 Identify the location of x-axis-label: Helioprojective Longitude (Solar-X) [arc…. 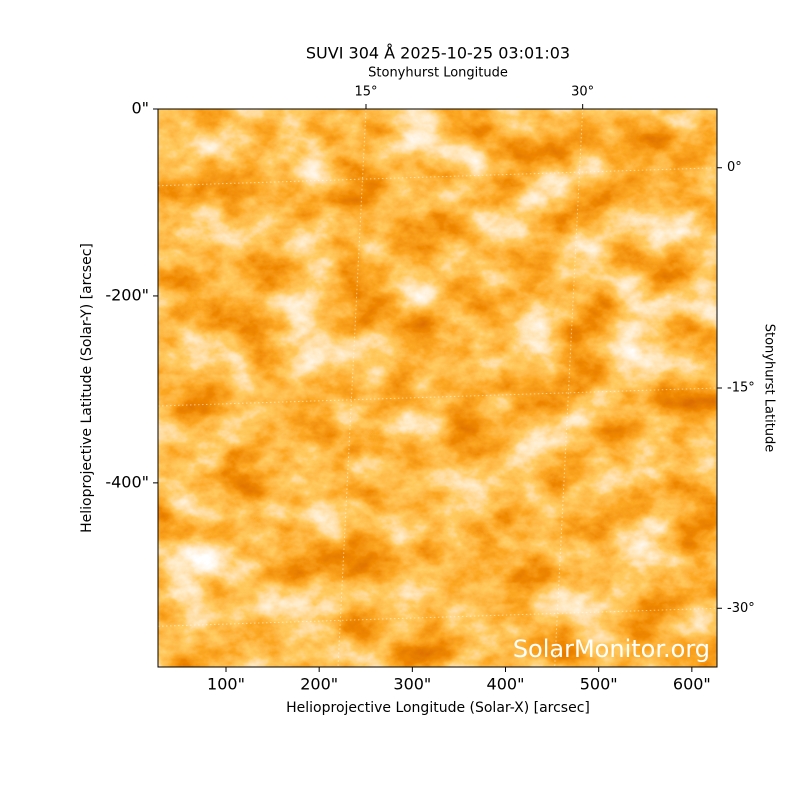
(438, 708).